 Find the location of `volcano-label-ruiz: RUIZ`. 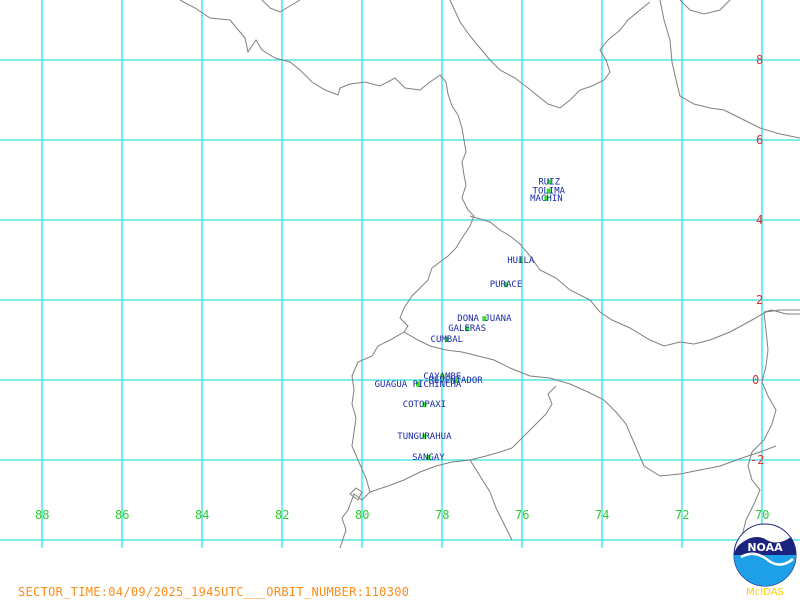

volcano-label-ruiz: RUIZ is located at coordinates (549, 182).